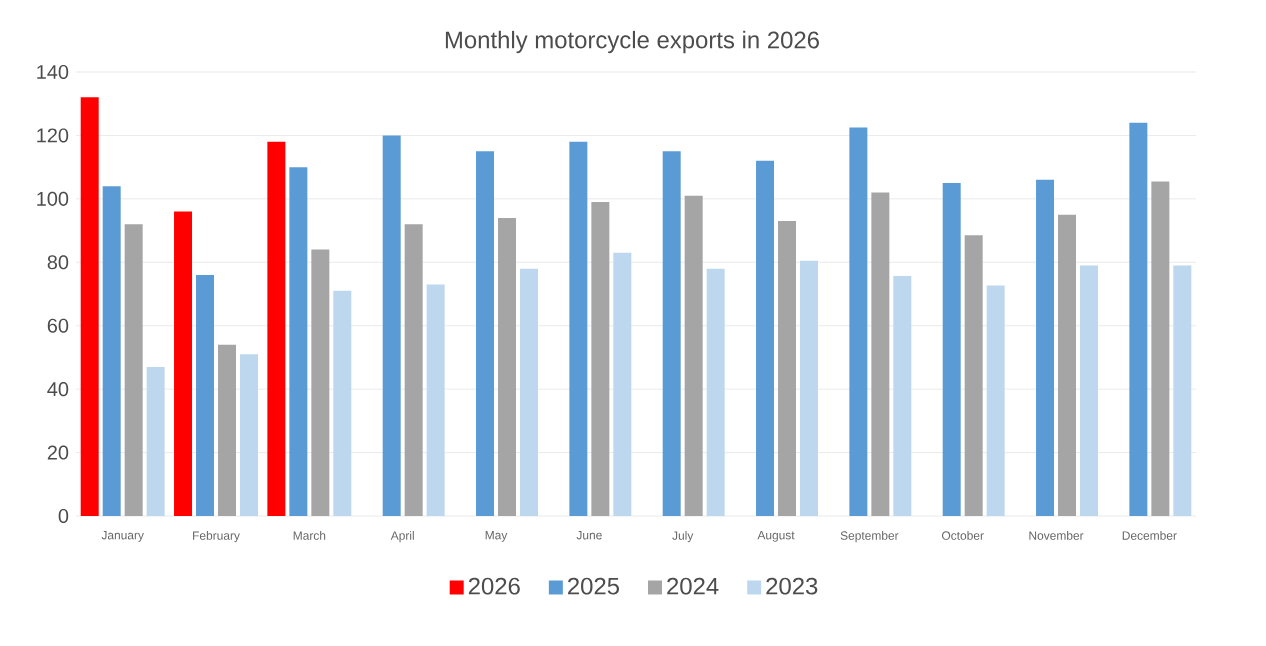  Describe the element at coordinates (632, 42) in the screenshot. I see `chart-title: Monthly motorcycle exports in 2026` at that location.